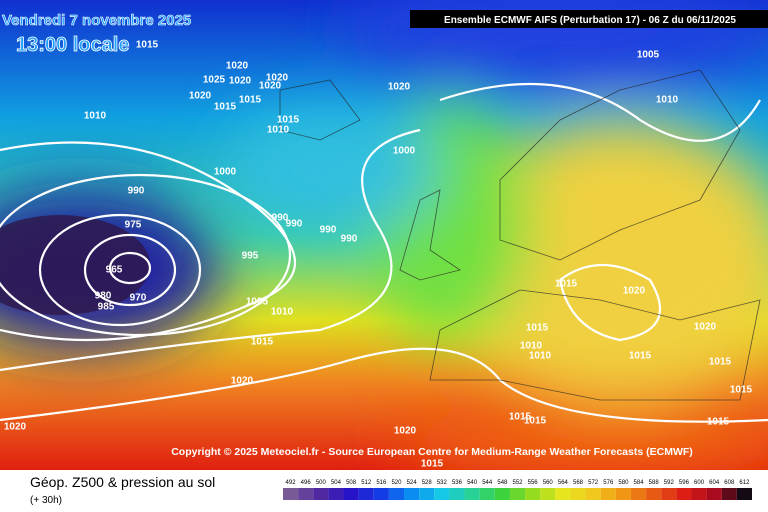 The width and height of the screenshot is (768, 512). What do you see at coordinates (72, 45) in the screenshot?
I see `forecast-time: 13:00 locale` at bounding box center [72, 45].